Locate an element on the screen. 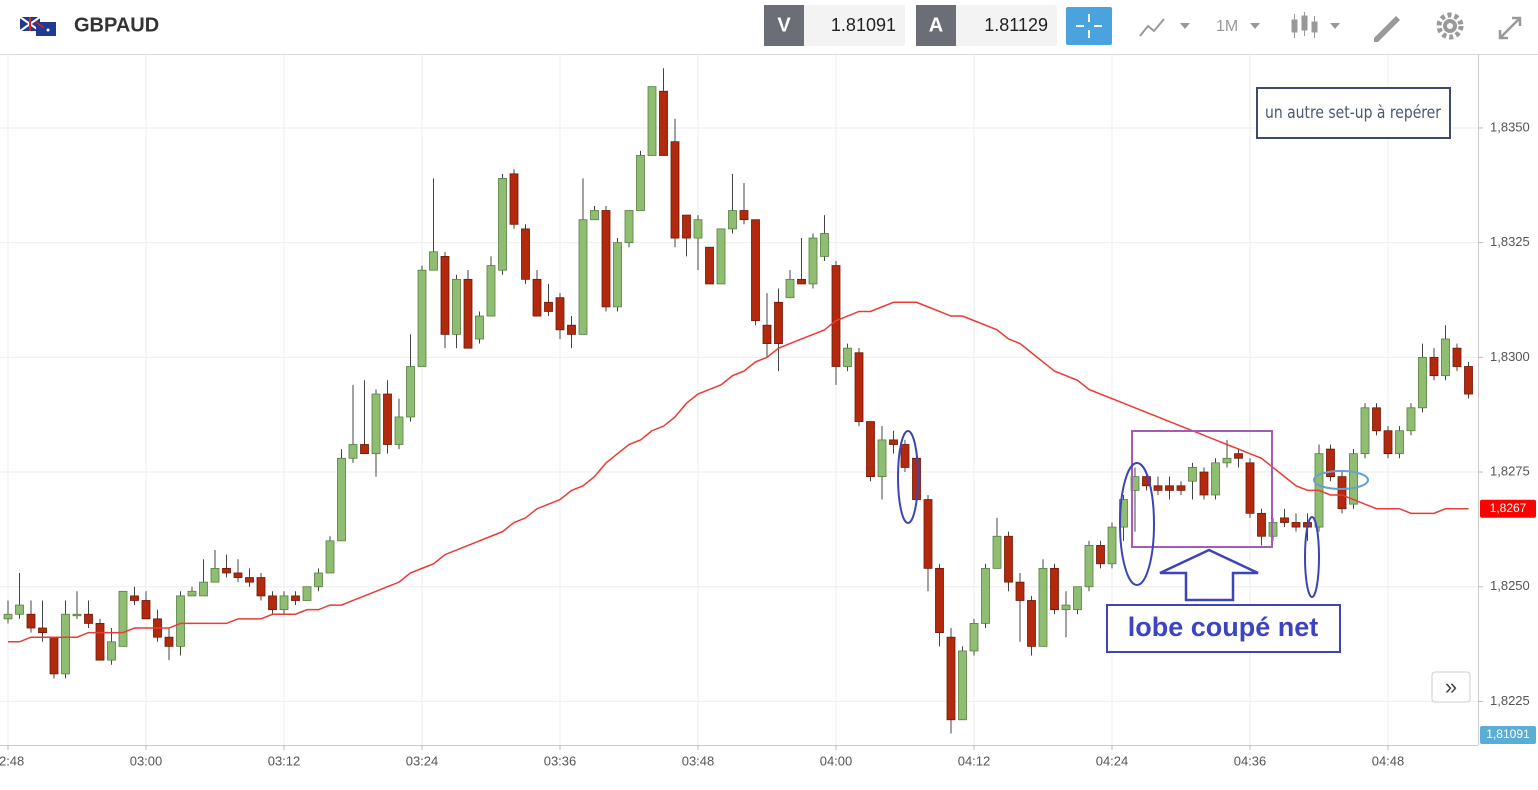  annotation: un autre set-up à repérer is located at coordinates (1353, 113).